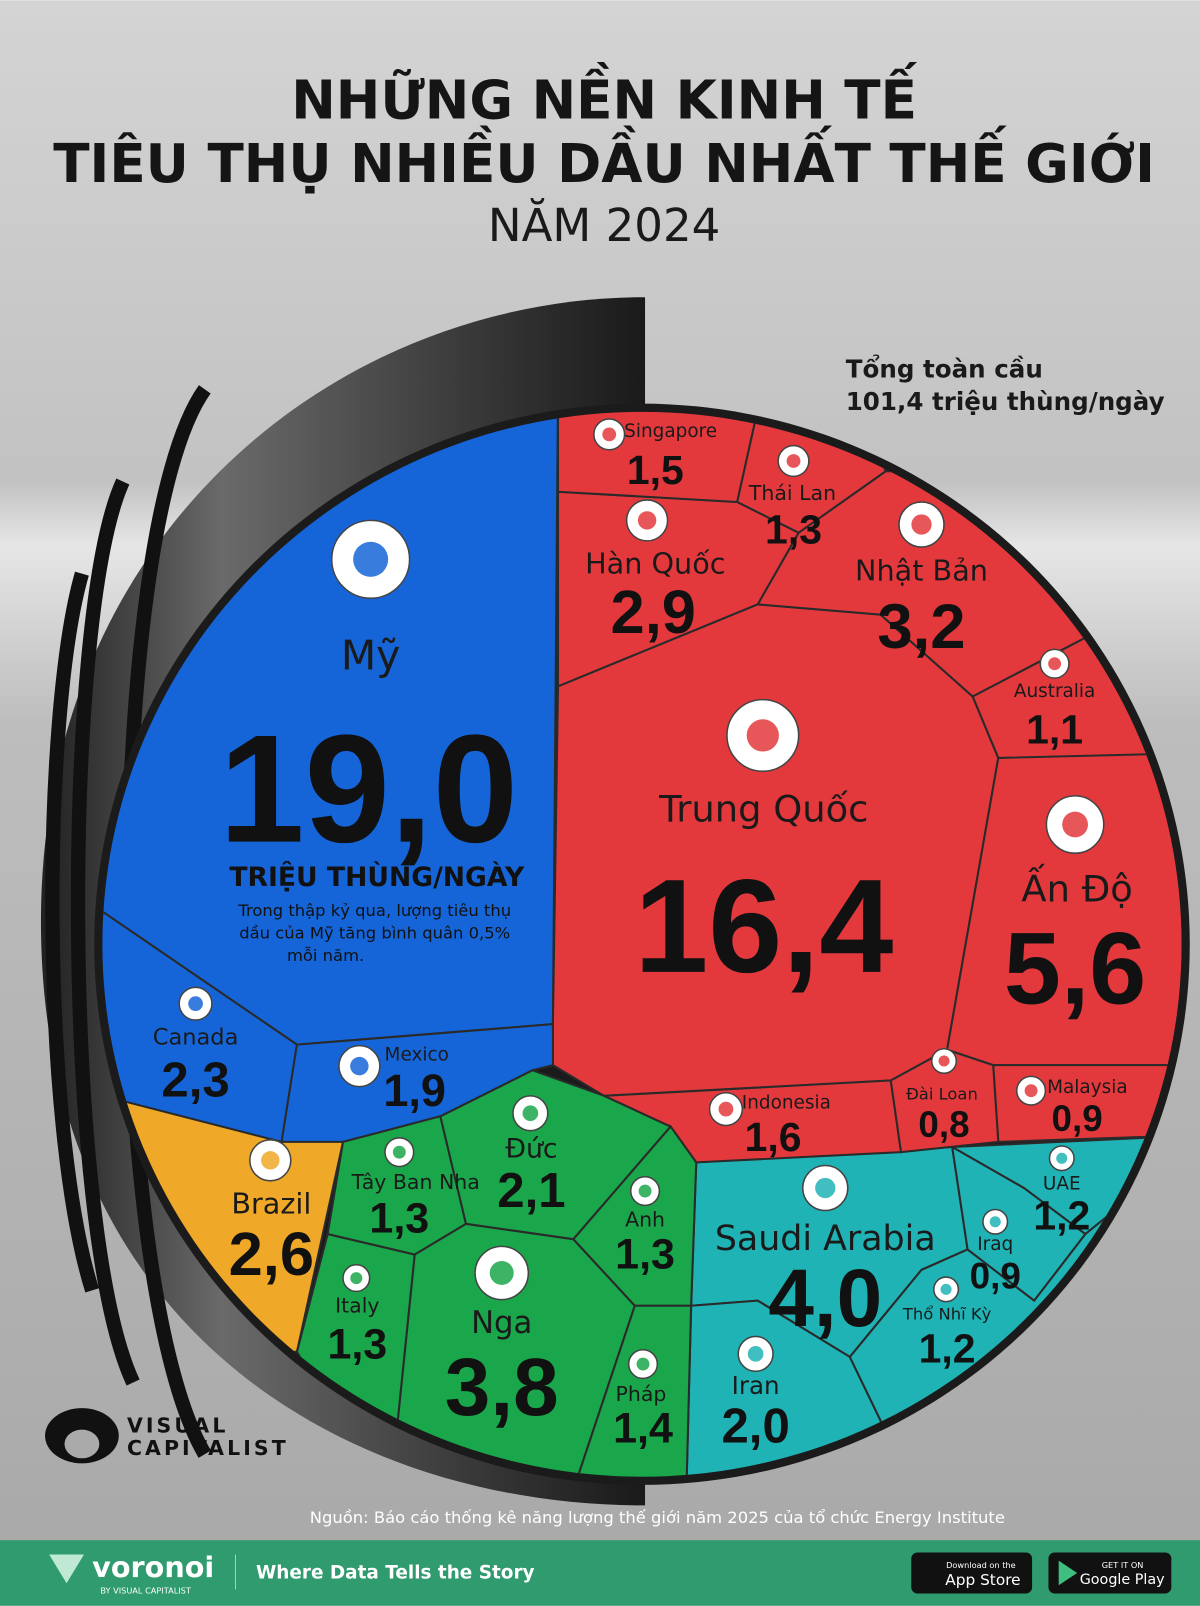 The height and width of the screenshot is (1606, 1200). I want to click on country-name: Singapore, so click(670, 431).